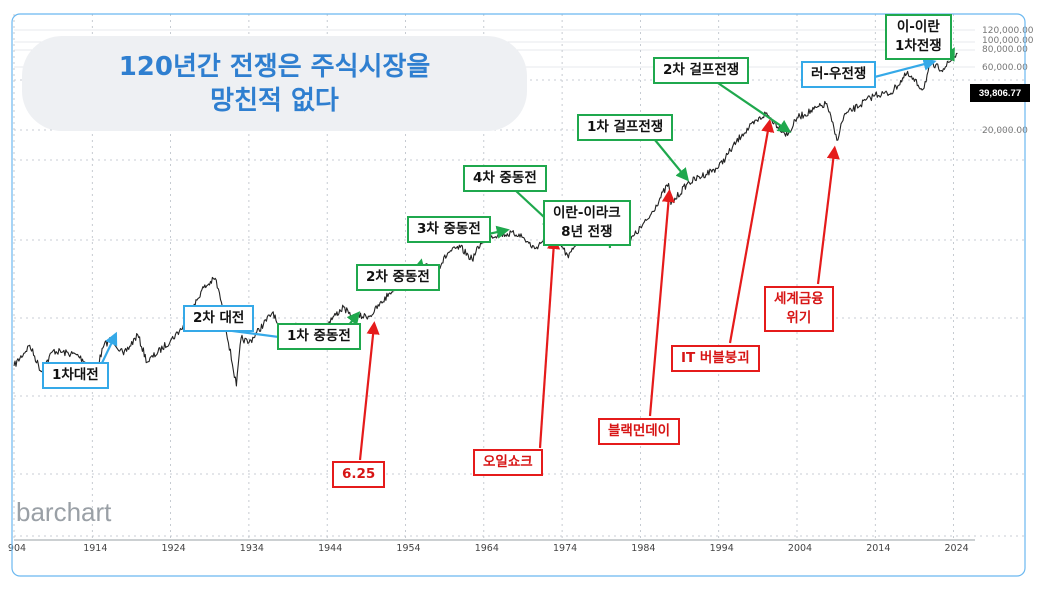  I want to click on x-tick-label: 904, so click(17, 548).